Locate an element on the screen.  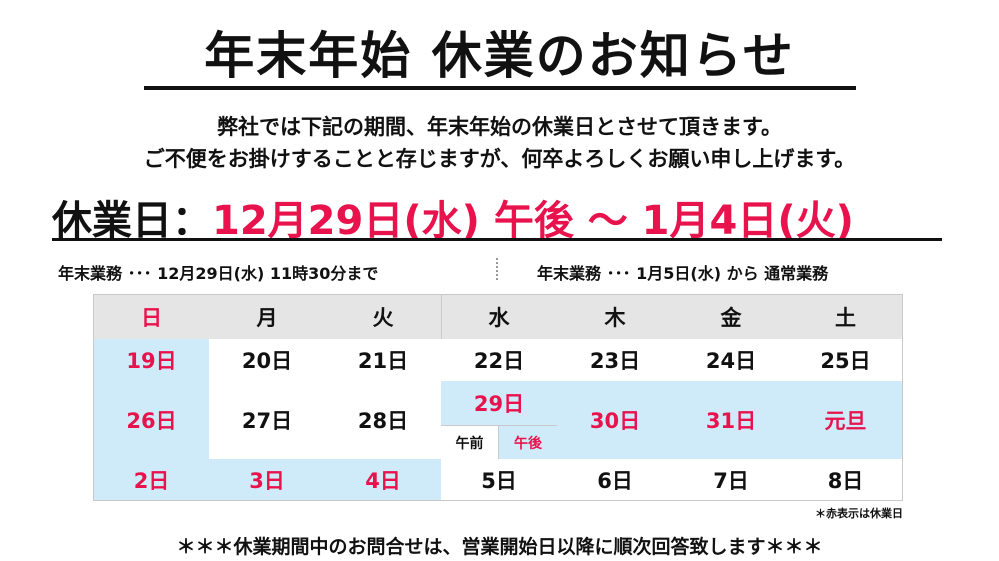
legend-note: ＊赤表示は休業日 is located at coordinates (859, 513).